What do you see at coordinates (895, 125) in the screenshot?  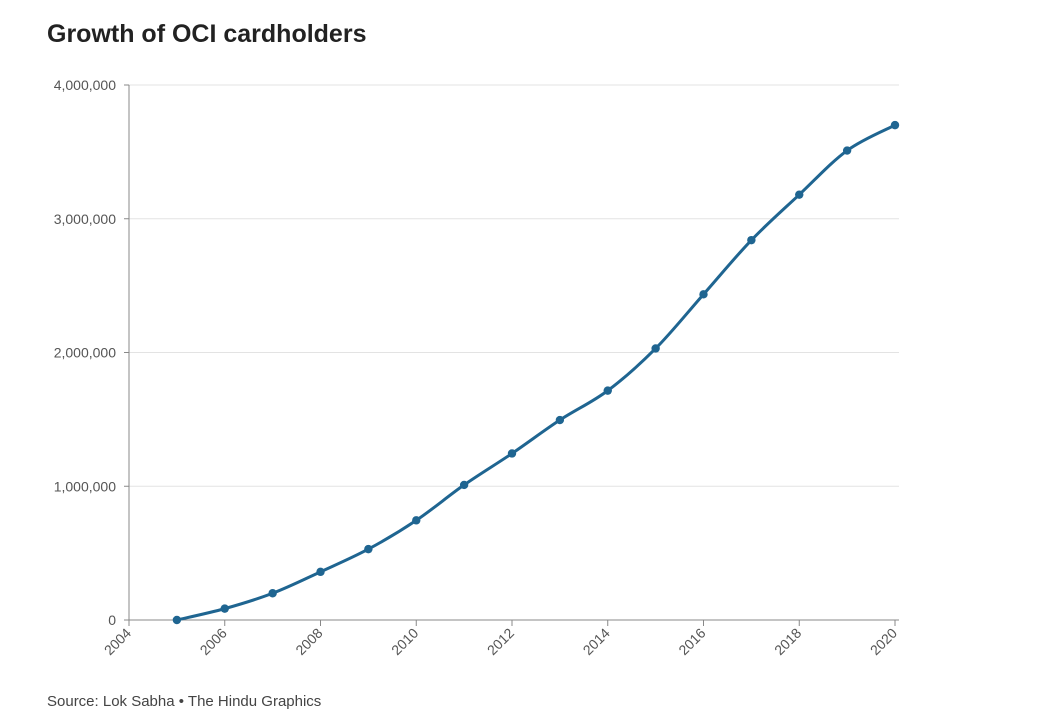 I see `data-point-2020` at bounding box center [895, 125].